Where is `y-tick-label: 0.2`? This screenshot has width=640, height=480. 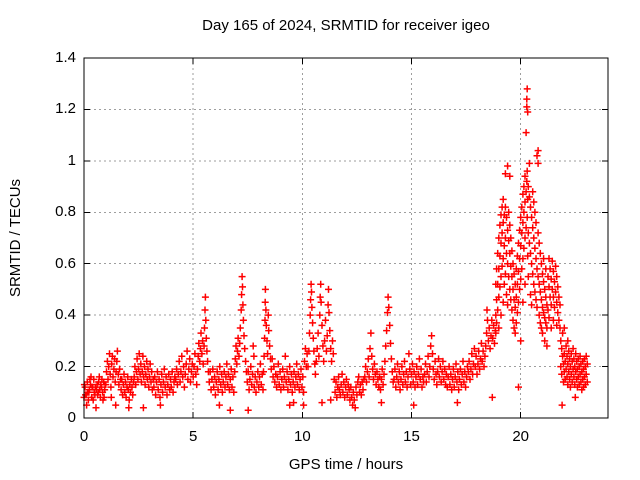
y-tick-label: 0.2 is located at coordinates (65, 366).